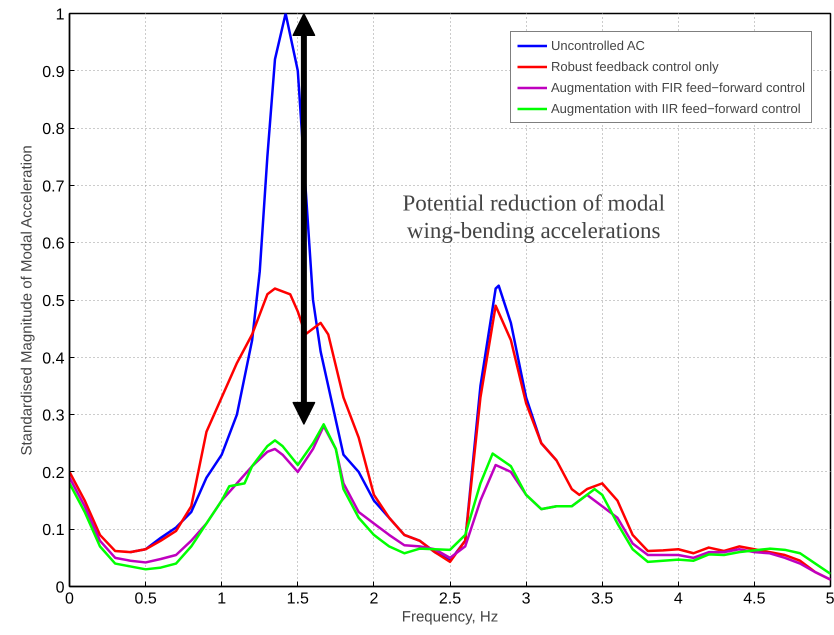 The image size is (834, 635). Describe the element at coordinates (526, 599) in the screenshot. I see `x-tick-label: 3` at that location.